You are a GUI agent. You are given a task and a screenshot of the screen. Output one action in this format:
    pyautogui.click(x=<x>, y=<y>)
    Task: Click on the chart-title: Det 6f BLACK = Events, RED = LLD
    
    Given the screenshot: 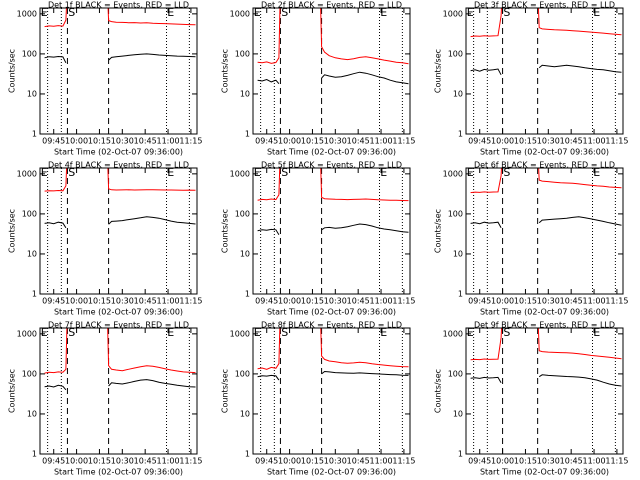 What is the action you would take?
    pyautogui.click(x=544, y=165)
    